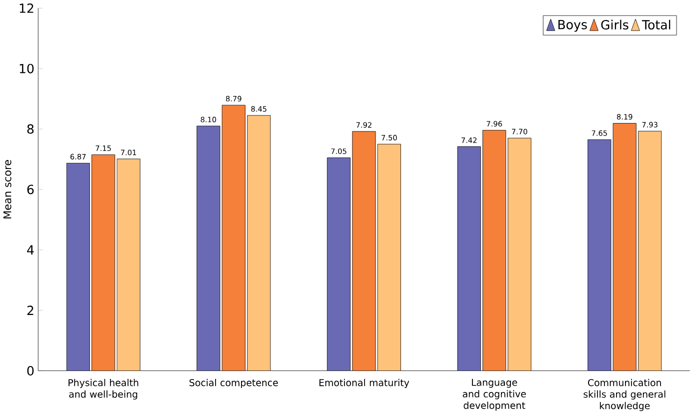 The image size is (690, 415). What do you see at coordinates (364, 383) in the screenshot?
I see `x-tick-label: Emotional maturity` at bounding box center [364, 383].